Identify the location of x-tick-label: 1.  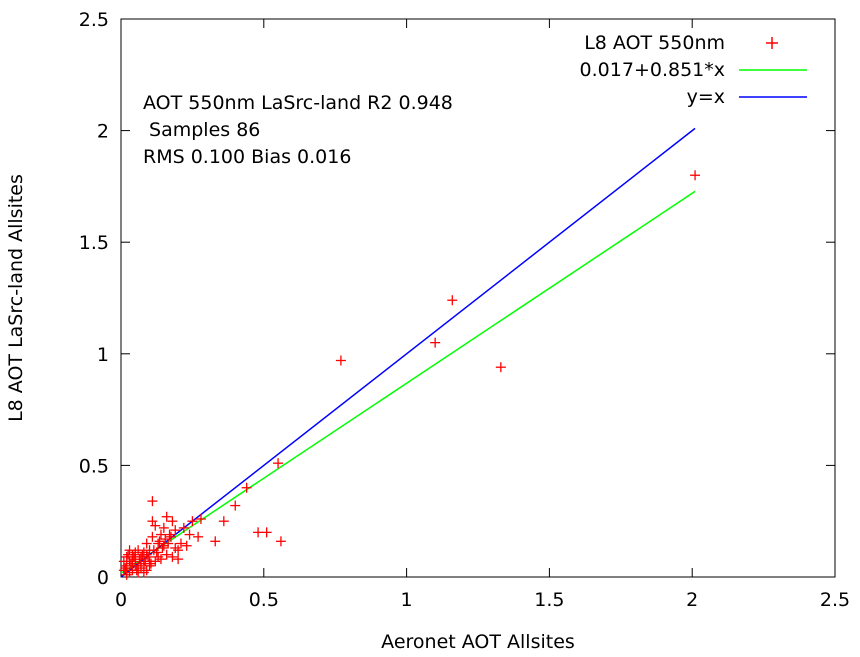
(407, 600).